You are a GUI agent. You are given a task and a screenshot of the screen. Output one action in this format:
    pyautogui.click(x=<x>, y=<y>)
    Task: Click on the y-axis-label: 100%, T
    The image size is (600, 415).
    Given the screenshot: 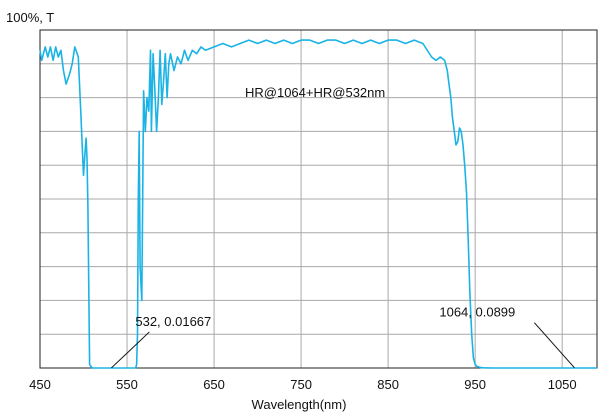 What is the action you would take?
    pyautogui.click(x=30, y=17)
    